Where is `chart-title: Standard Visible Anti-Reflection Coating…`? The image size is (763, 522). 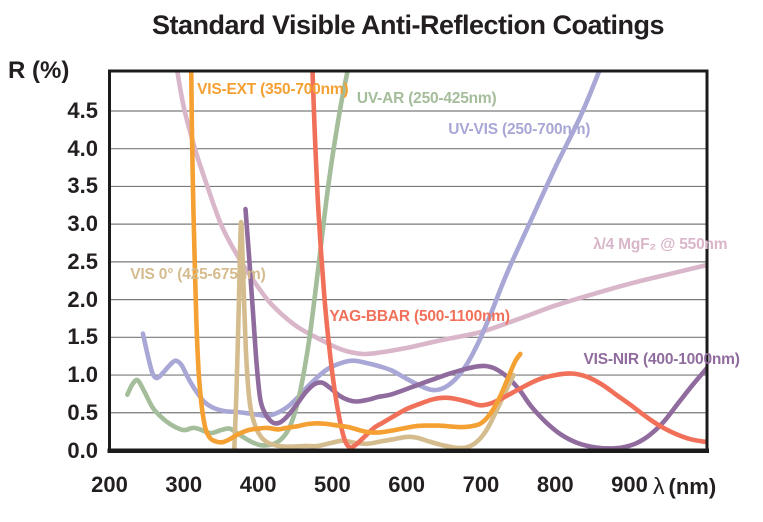
chart-title: Standard Visible Anti-Reflection Coating… is located at coordinates (408, 25).